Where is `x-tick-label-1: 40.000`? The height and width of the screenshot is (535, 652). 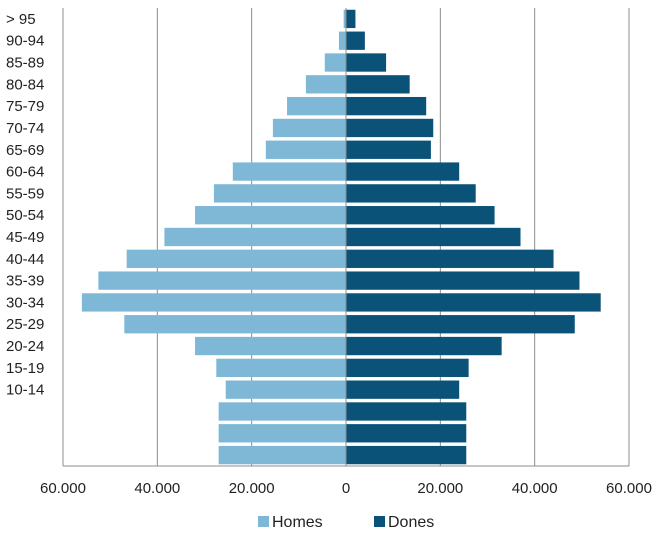
x-tick-label-1: 40.000 is located at coordinates (157, 488).